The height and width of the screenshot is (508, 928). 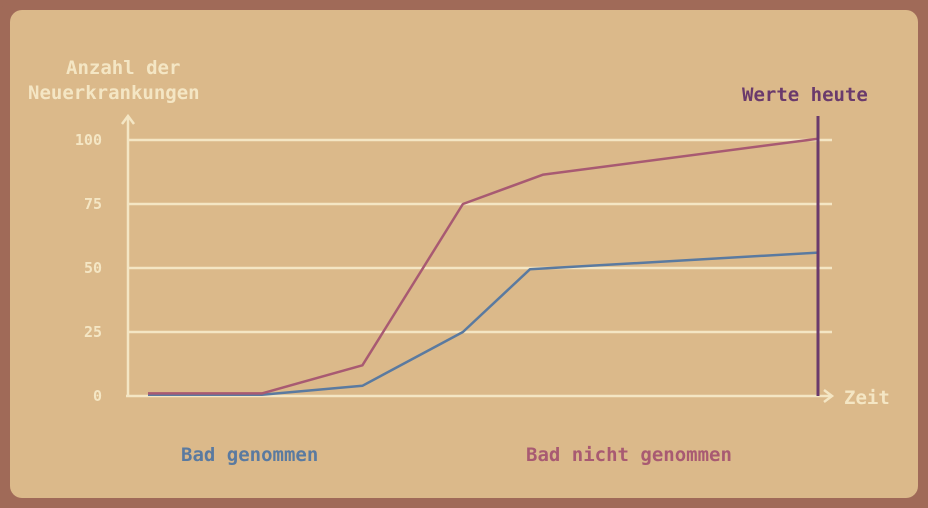 I want to click on legend-entry-bad-nicht-genommen: Bad nicht genommen, so click(x=629, y=455).